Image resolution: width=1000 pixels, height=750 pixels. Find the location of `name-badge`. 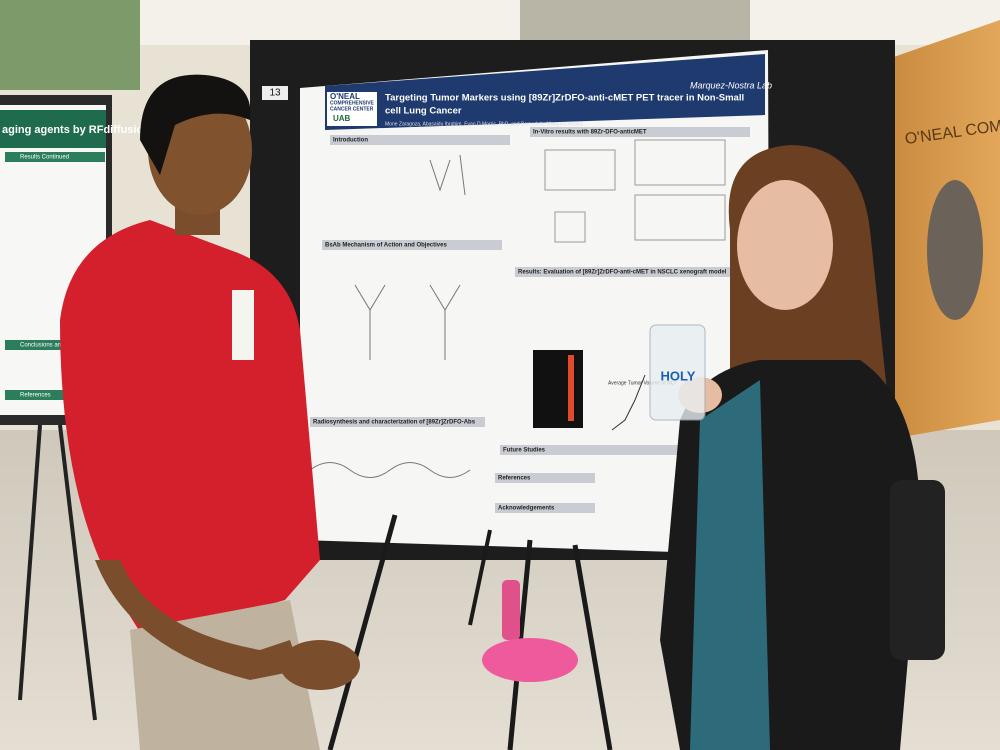

name-badge is located at coordinates (243, 325).